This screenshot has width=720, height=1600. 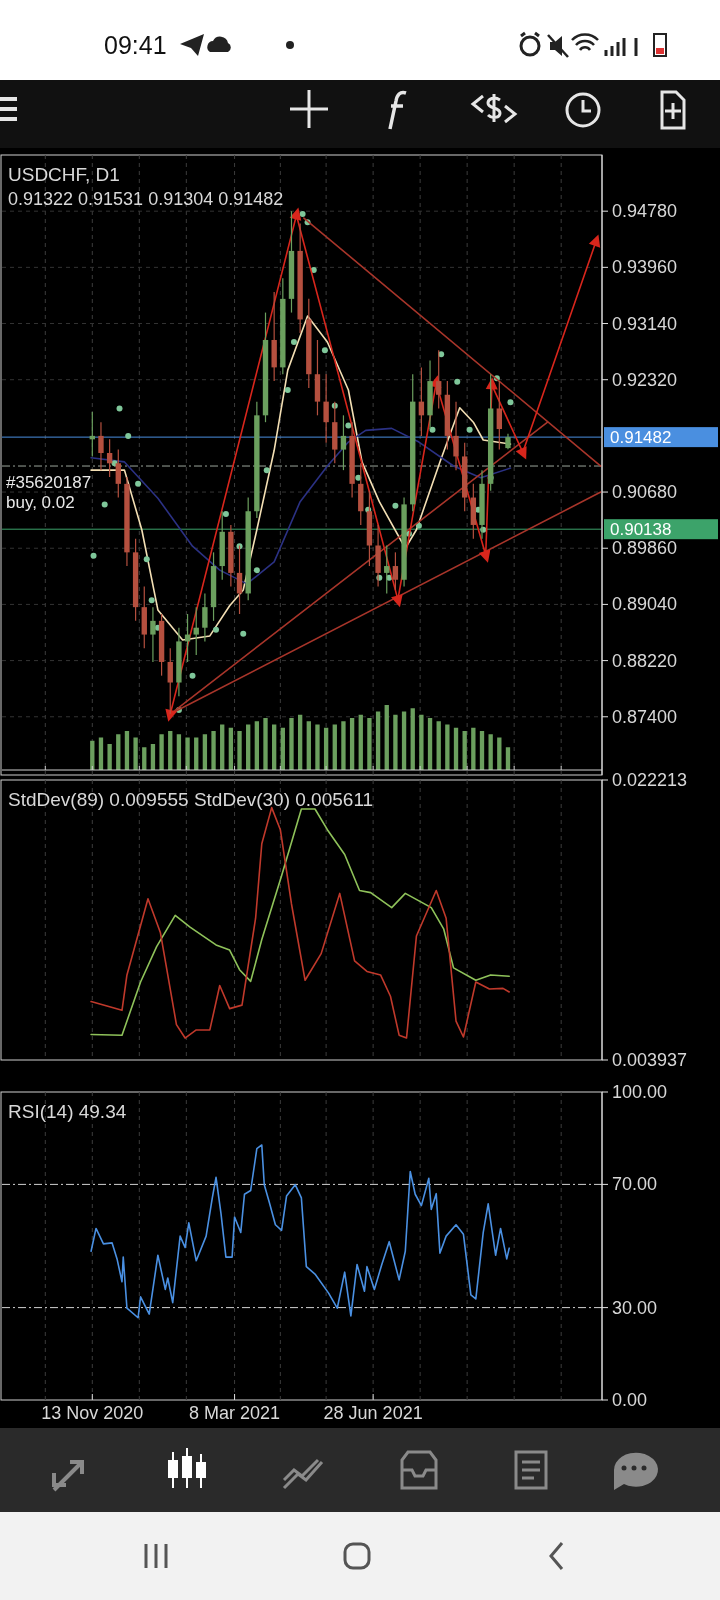 I want to click on x-tick-label: 13 Nov 2020, so click(x=92, y=1413).